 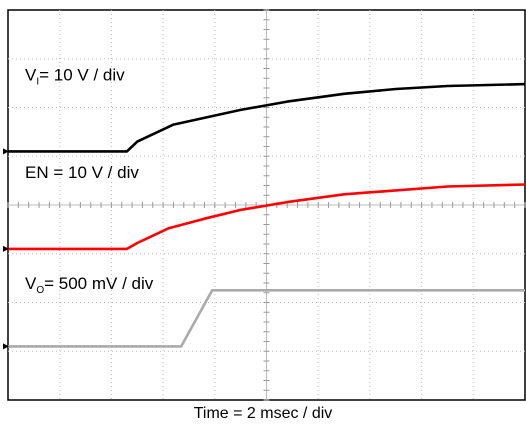 What do you see at coordinates (266, 318) in the screenshot?
I see `trace-vo` at bounding box center [266, 318].